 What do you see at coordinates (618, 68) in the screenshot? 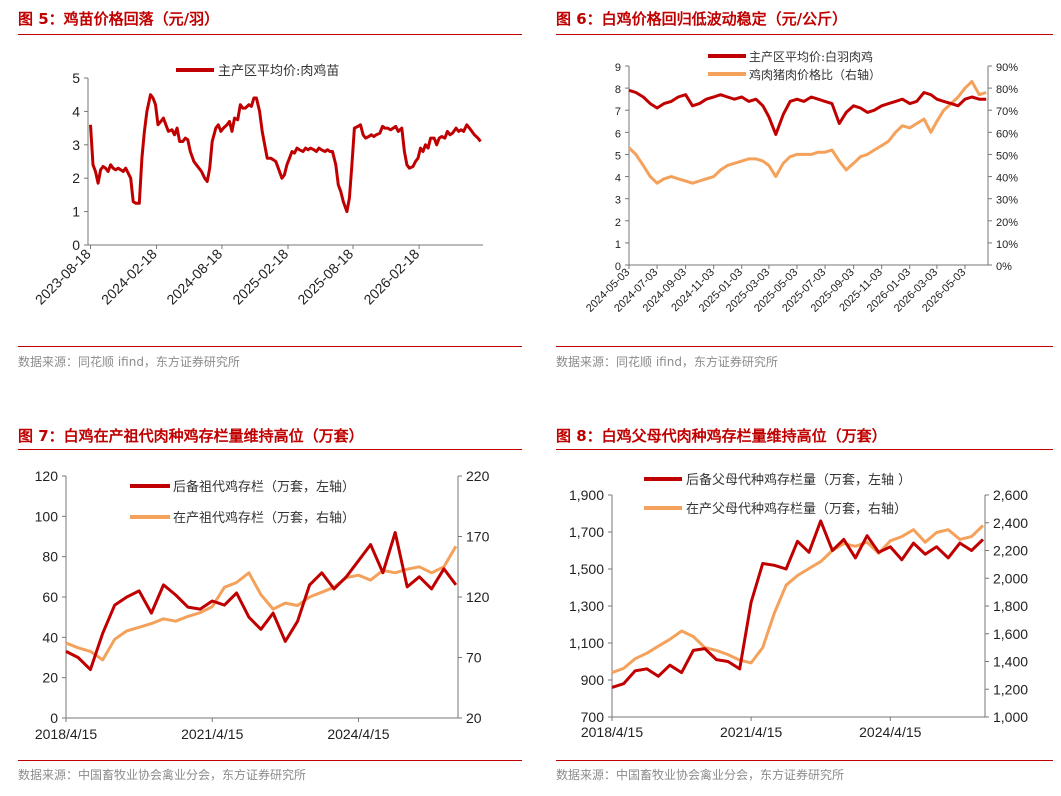
I see `y-tick-label: 9` at bounding box center [618, 68].